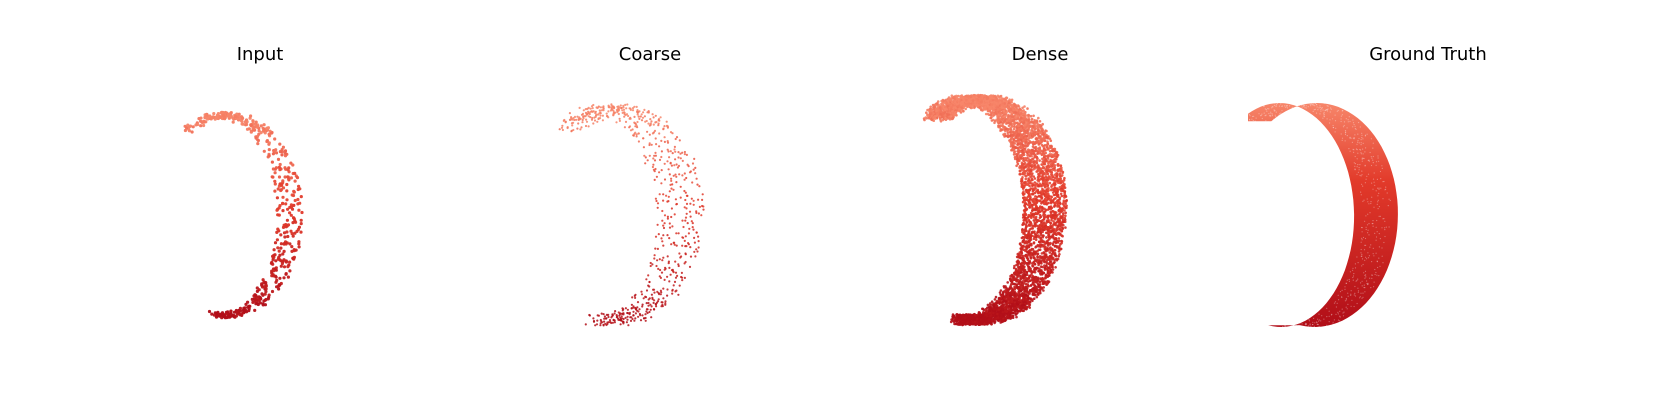 Image resolution: width=1679 pixels, height=419 pixels. I want to click on point-cloud-input, so click(243, 215).